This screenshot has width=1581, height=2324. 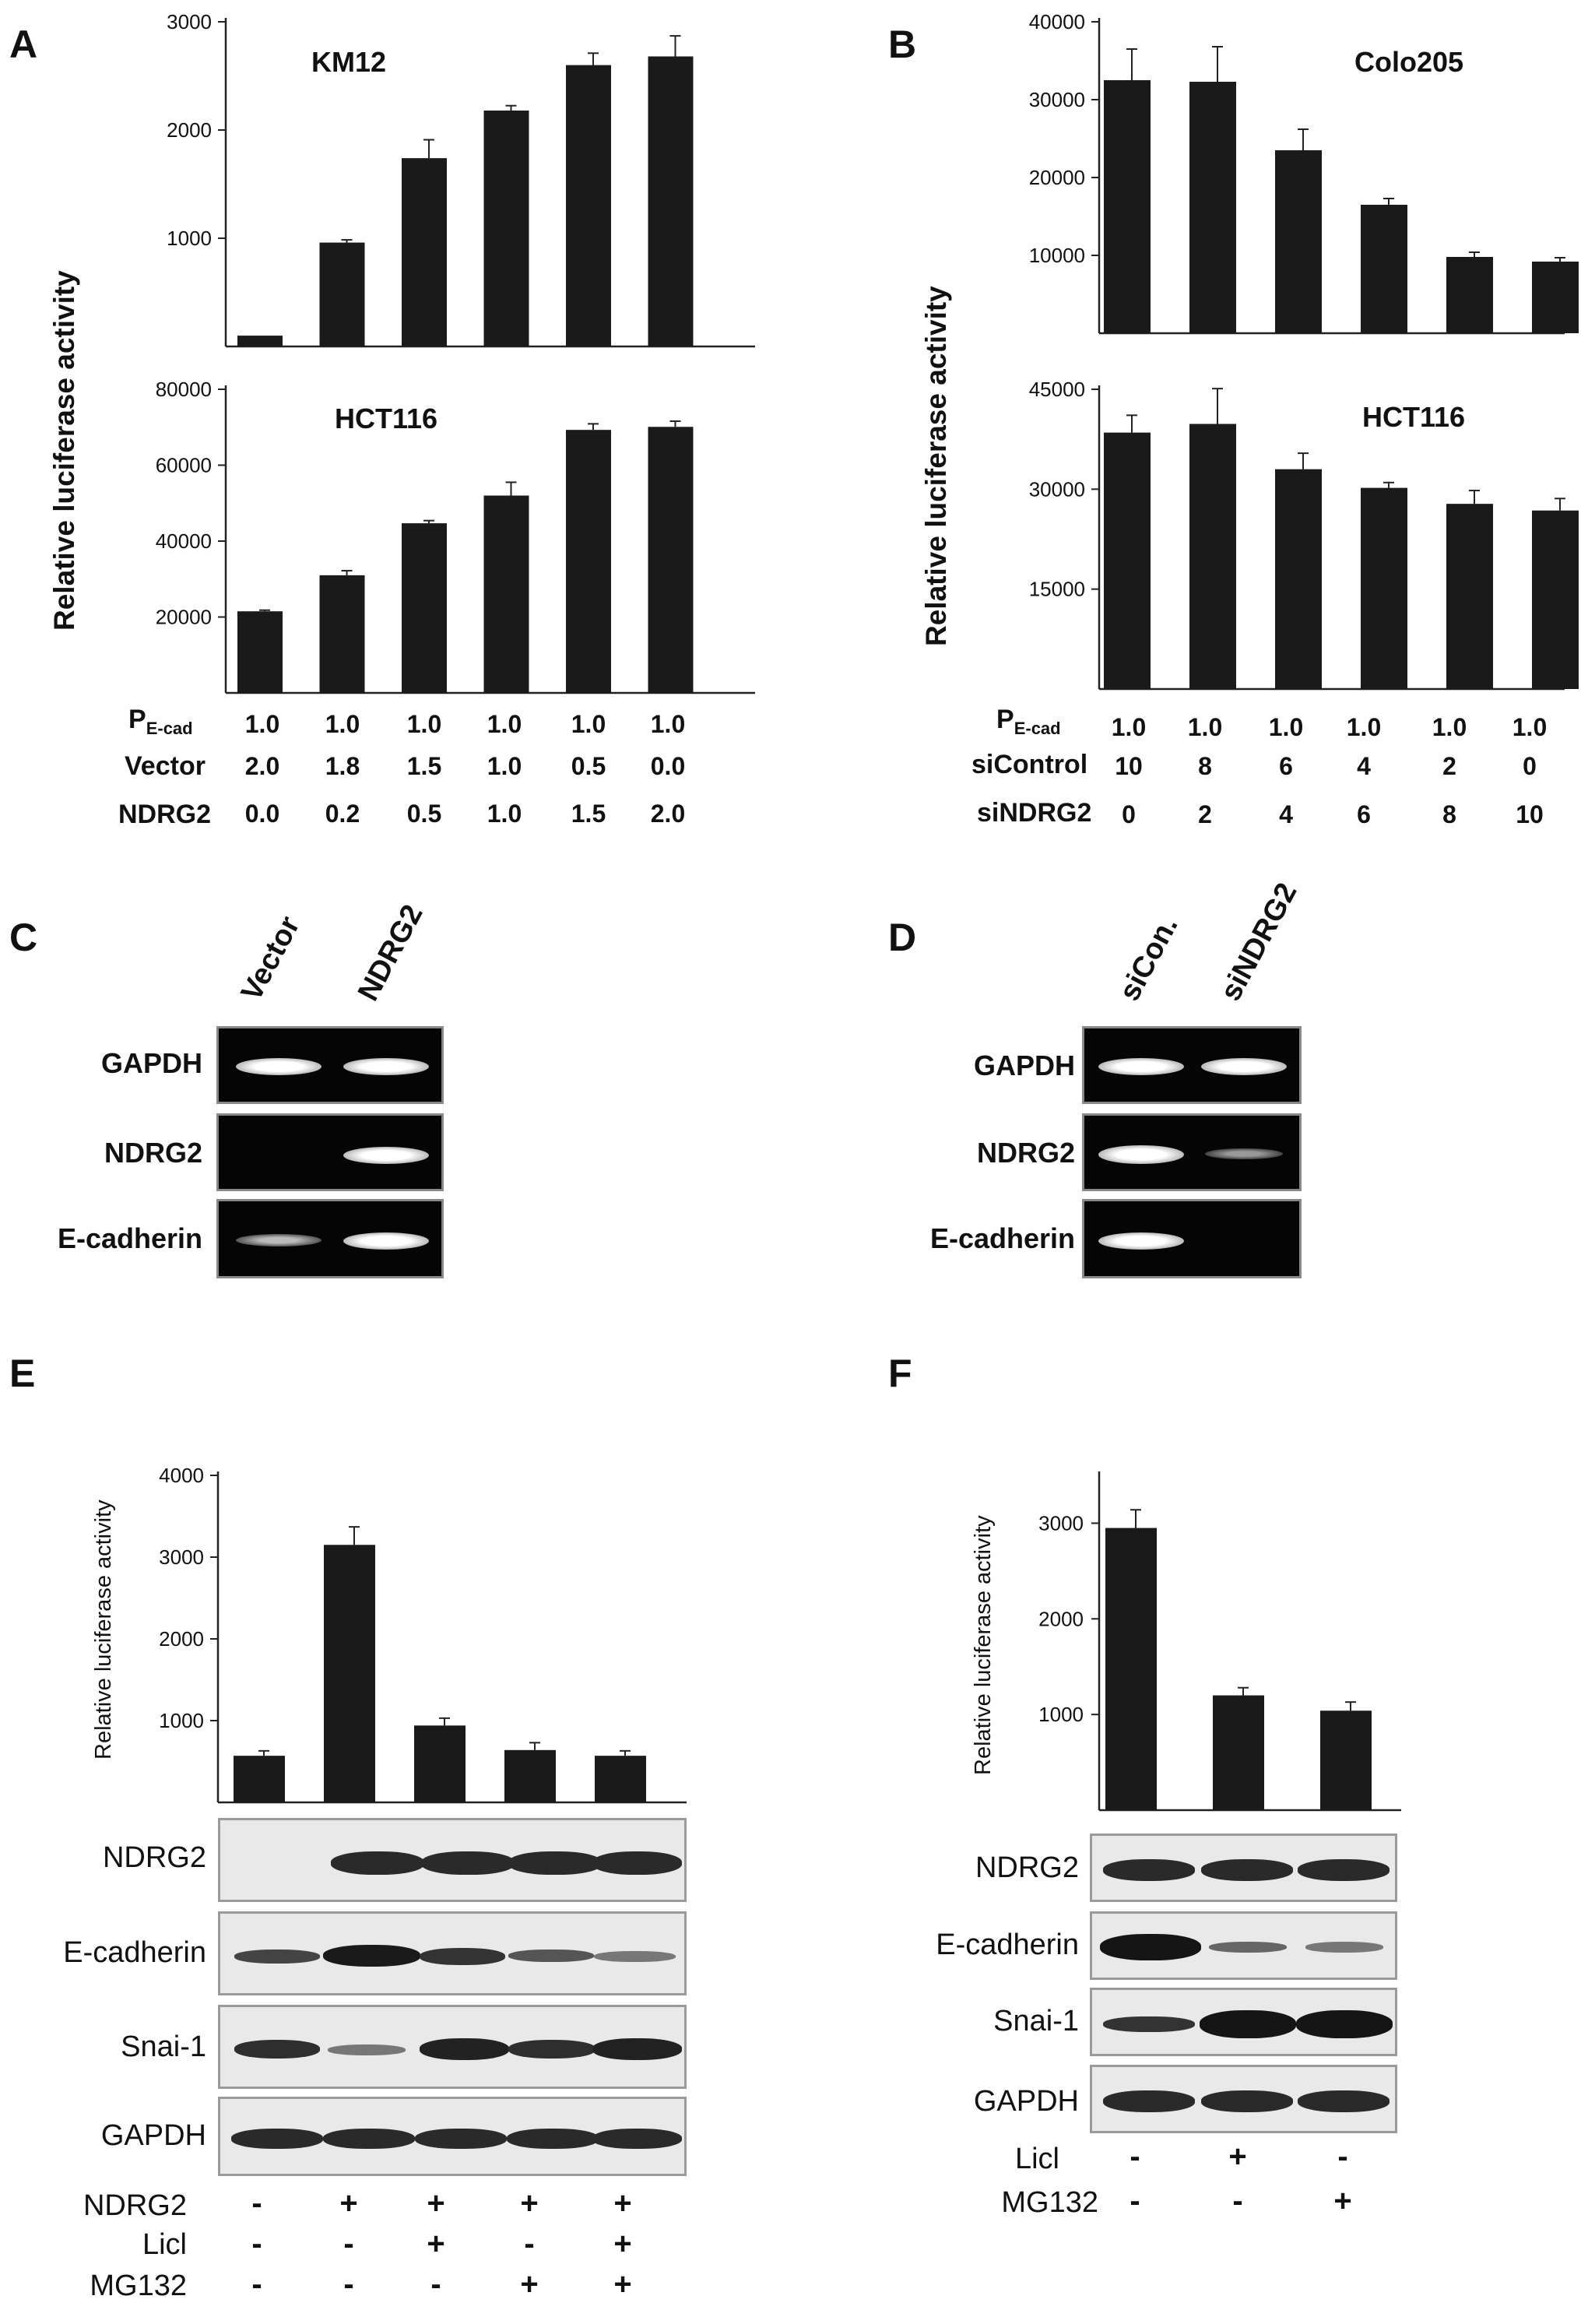 I want to click on e-sign-r2-0: -, so click(x=256, y=2284).